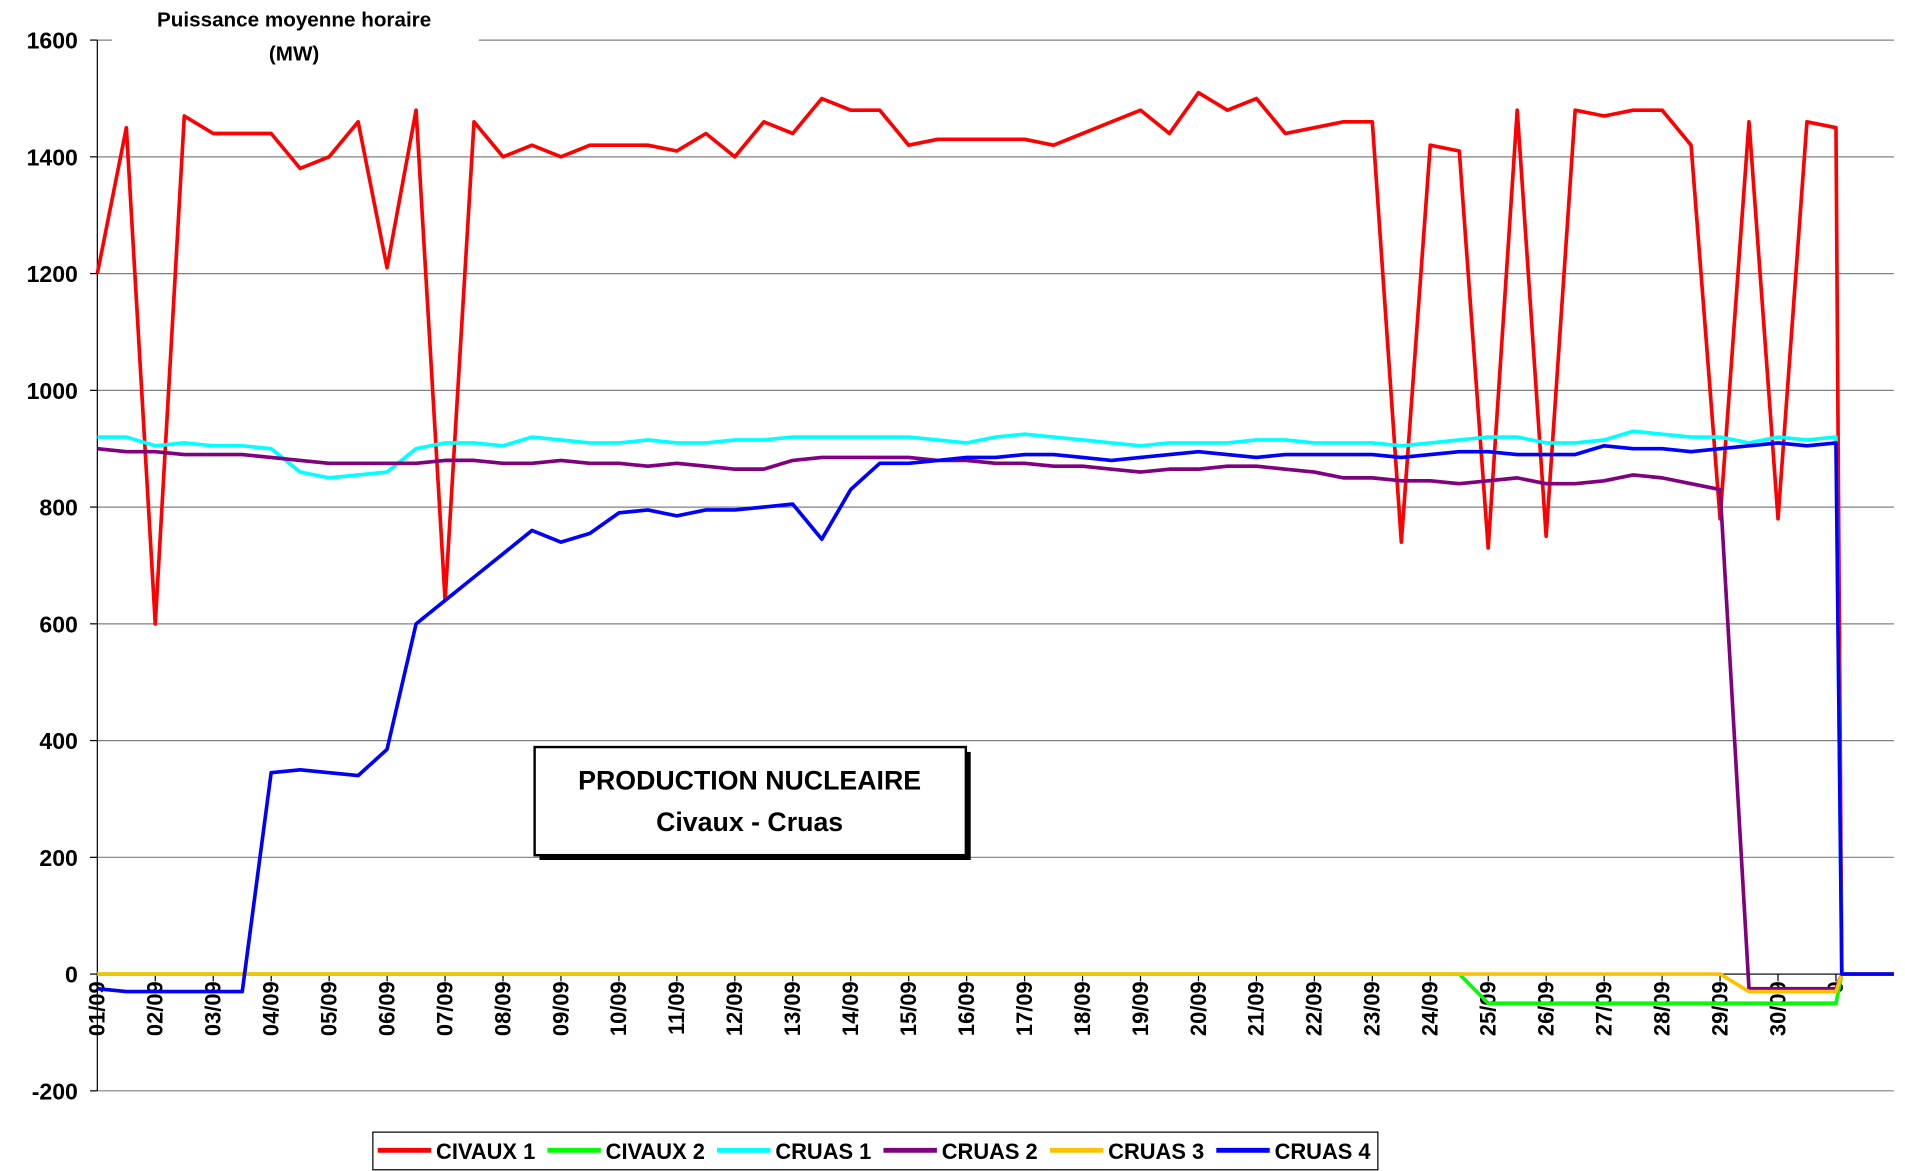  I want to click on chart-title: PRODUCTION NUCLEAIRE, so click(749, 781).